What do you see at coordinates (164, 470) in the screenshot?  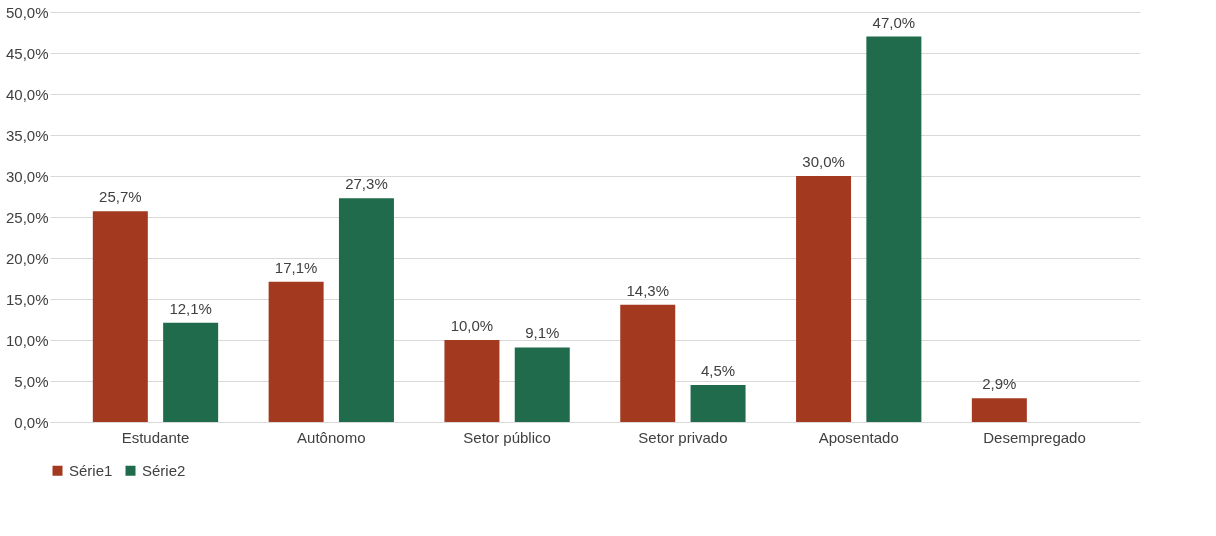 I see `legend-label: Série2` at bounding box center [164, 470].